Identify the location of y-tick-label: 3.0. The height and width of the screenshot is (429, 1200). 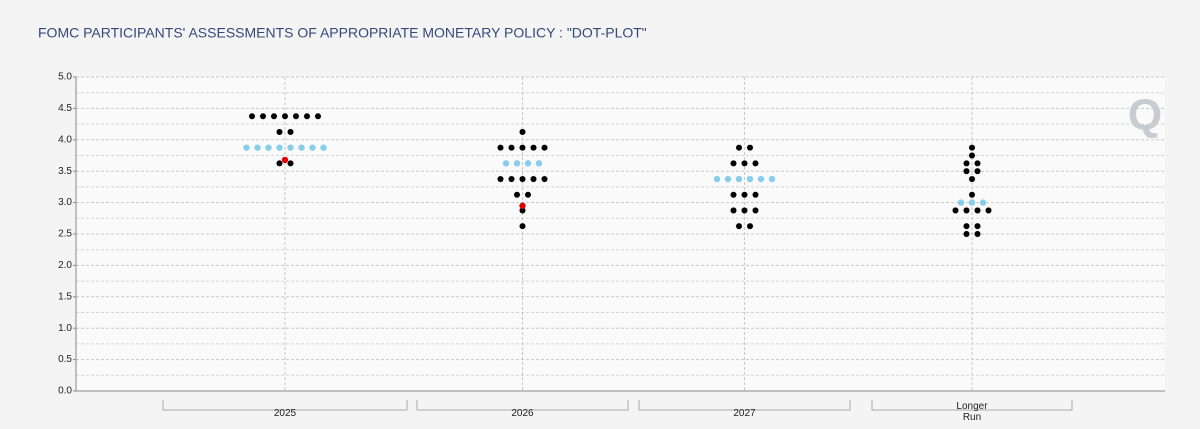
(65, 202).